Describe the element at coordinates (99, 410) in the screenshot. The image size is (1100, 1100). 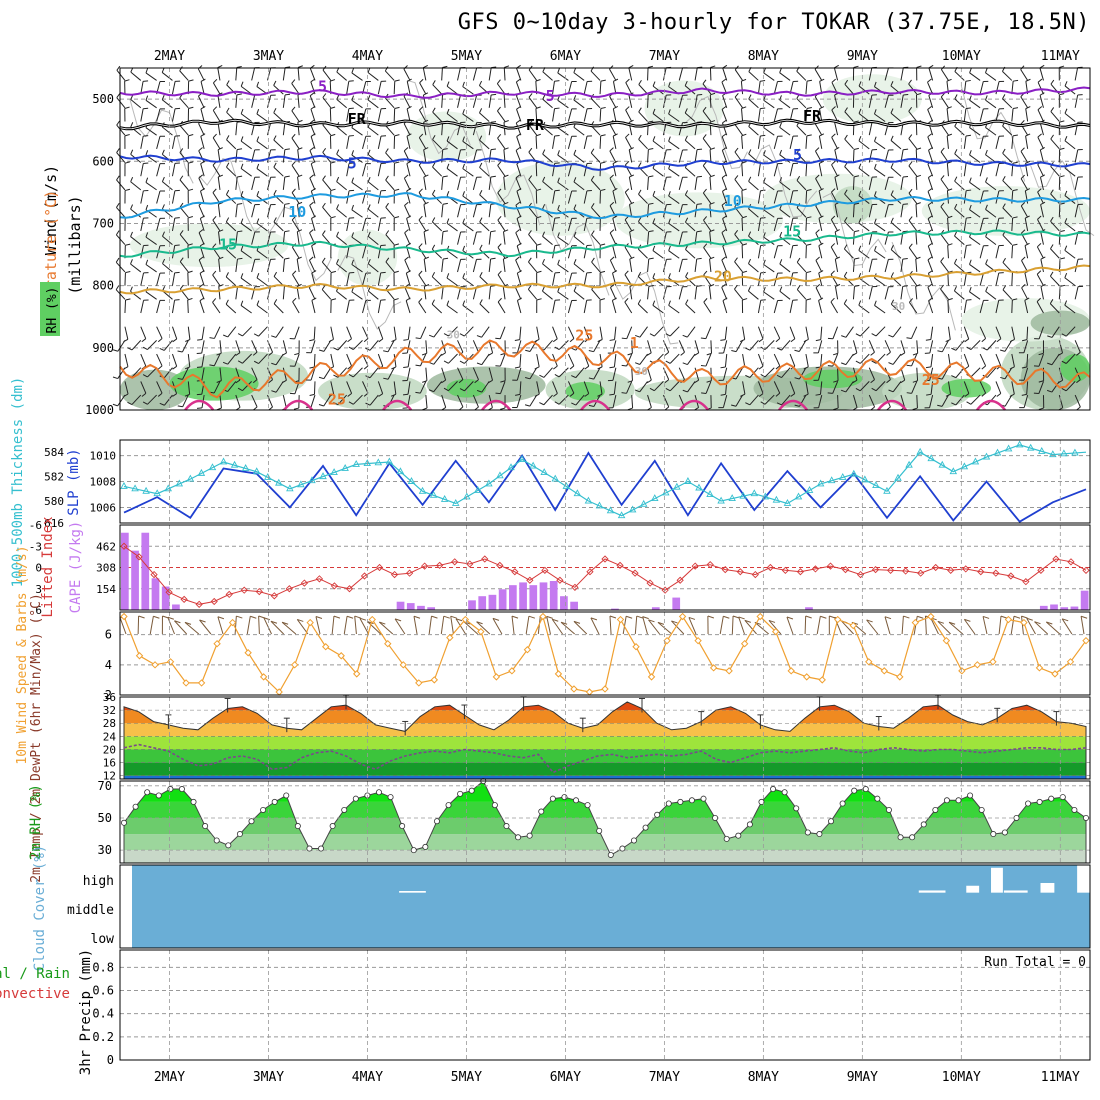
I see `pressure-tick: 1000` at that location.